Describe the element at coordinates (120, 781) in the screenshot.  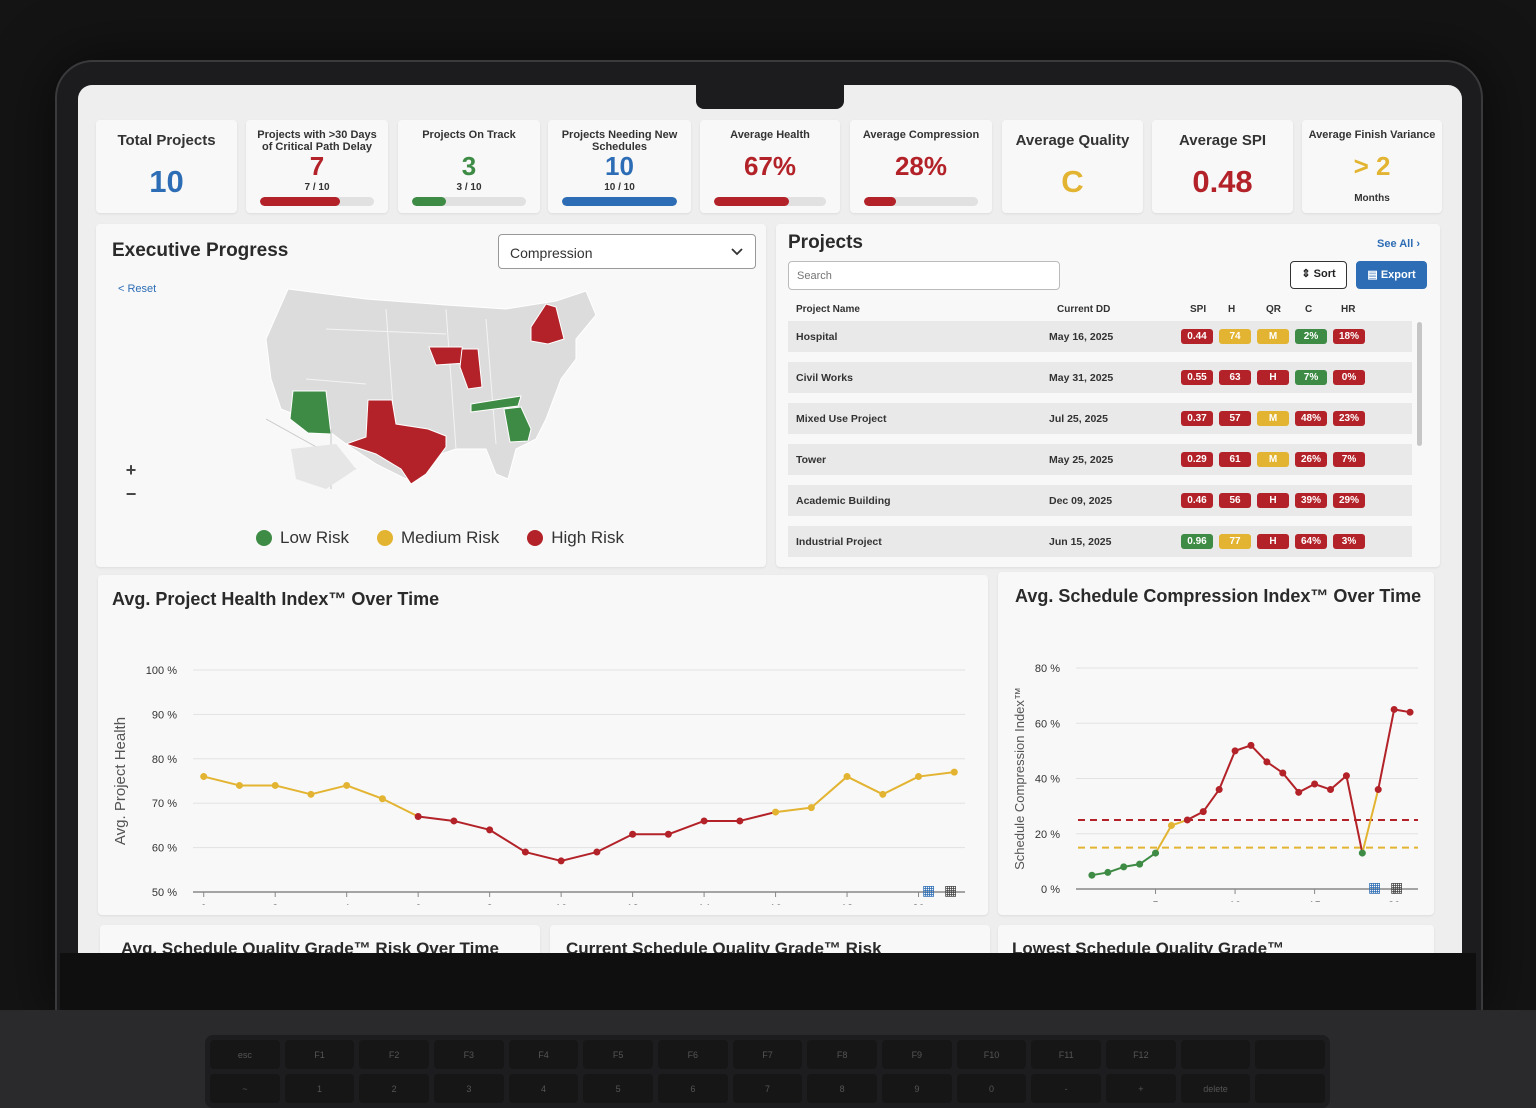
I see `y-axis-label: Avg. Project Health` at that location.